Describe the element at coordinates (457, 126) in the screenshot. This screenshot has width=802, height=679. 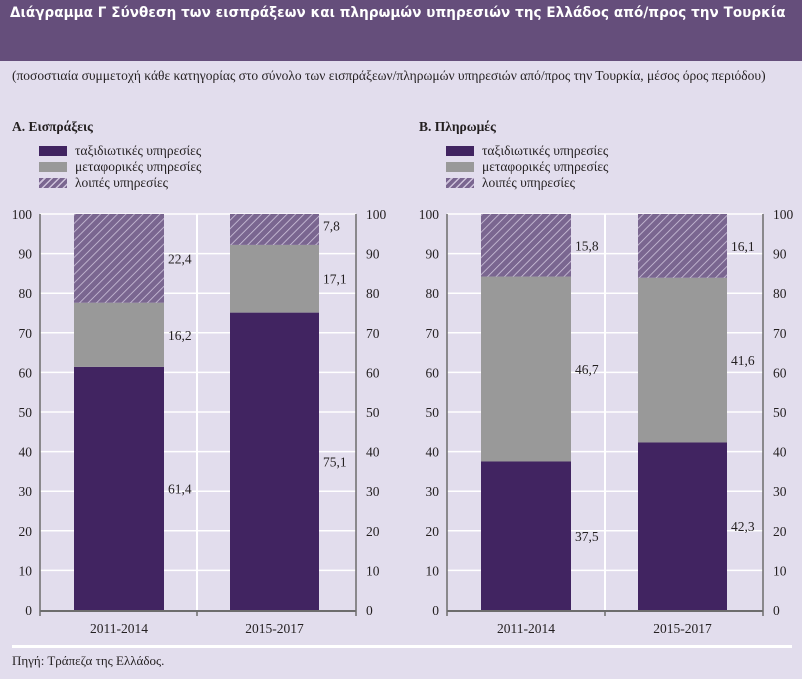
I see `panel-title-payments: Β. Πληρωμές` at that location.